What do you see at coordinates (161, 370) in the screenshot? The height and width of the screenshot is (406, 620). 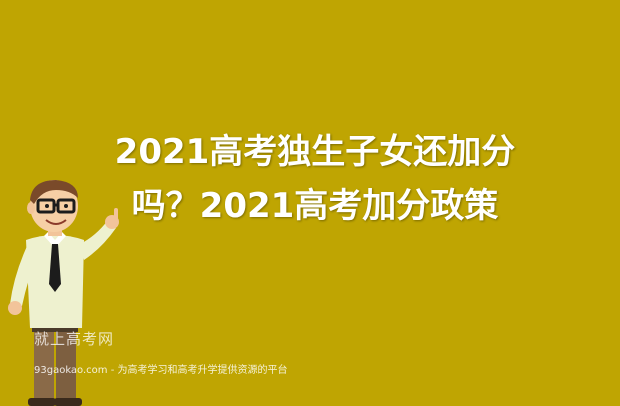 I see `watermark-tagline: 93gaokao.com - 为高考学习和高考升学提供资源的平台` at bounding box center [161, 370].